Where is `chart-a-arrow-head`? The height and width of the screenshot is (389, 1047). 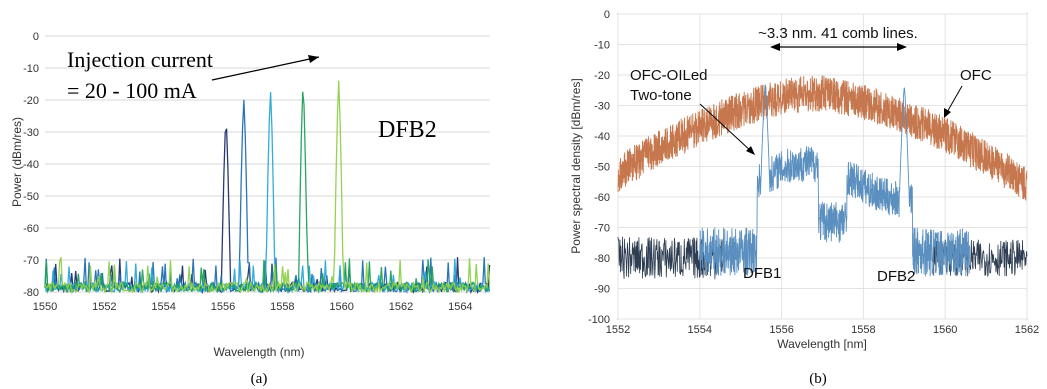 chart-a-arrow-head is located at coordinates (313, 59).